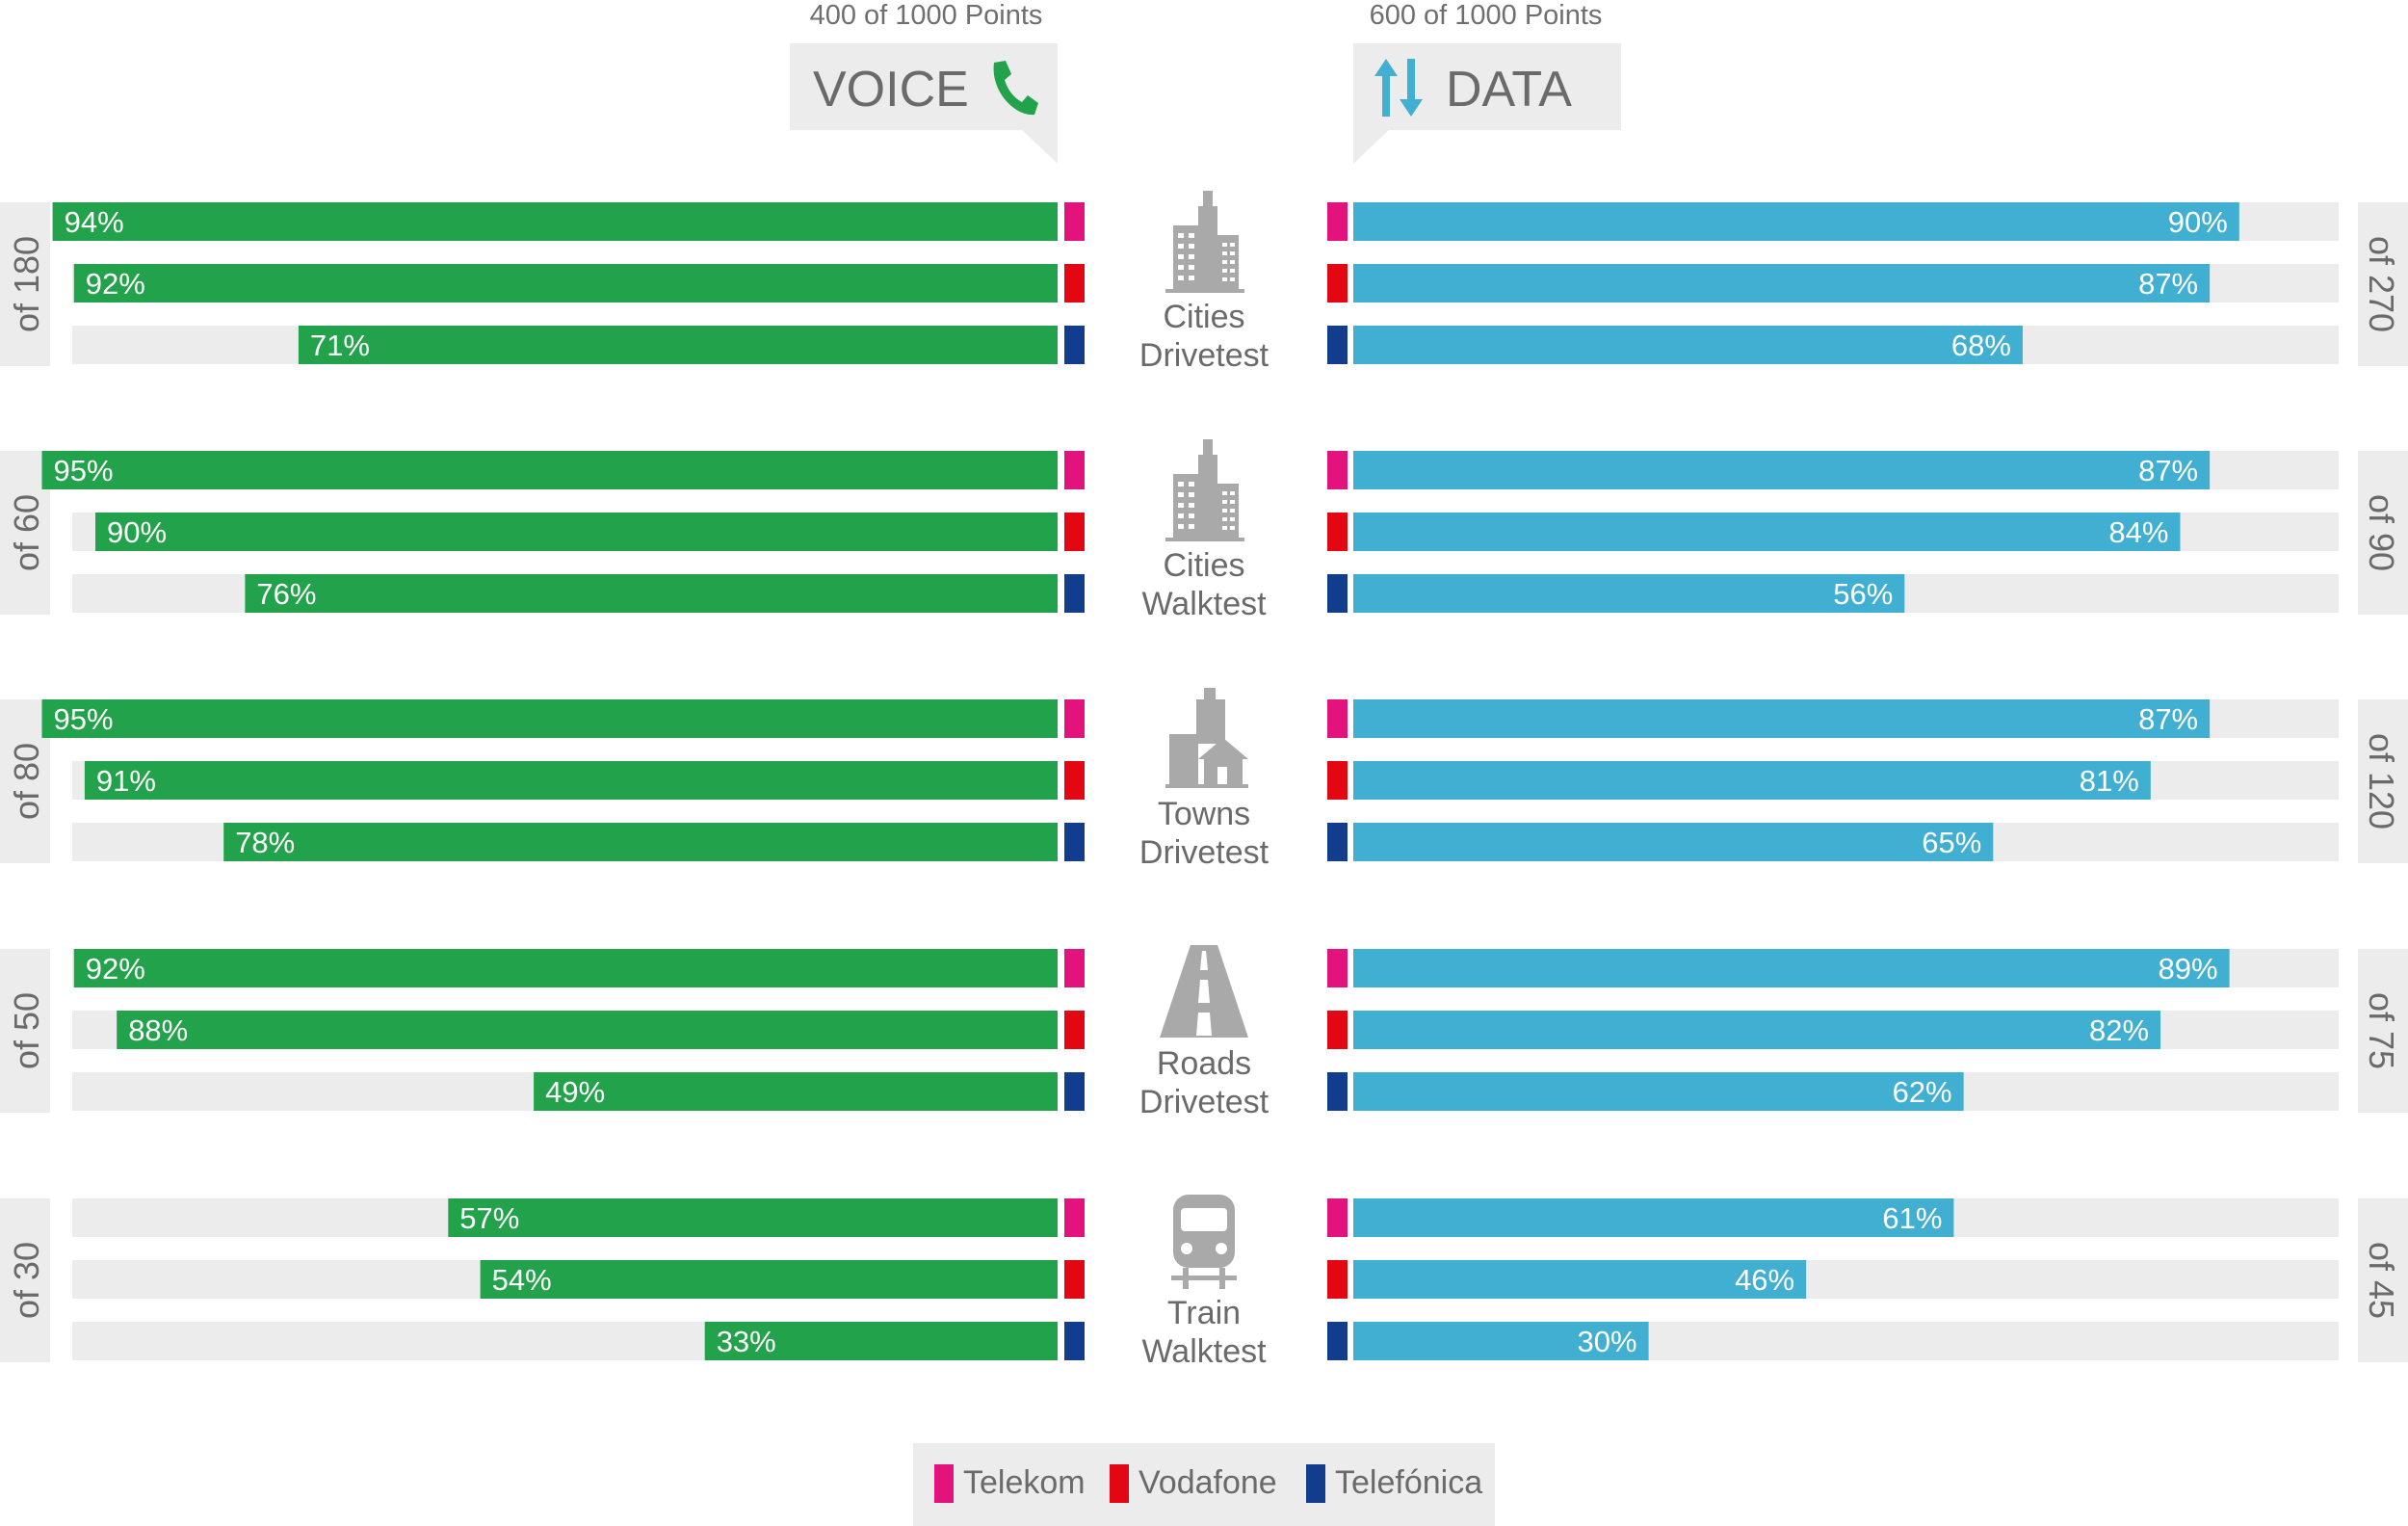 The width and height of the screenshot is (2408, 1526). Describe the element at coordinates (1204, 814) in the screenshot. I see `category-label: Towns` at that location.